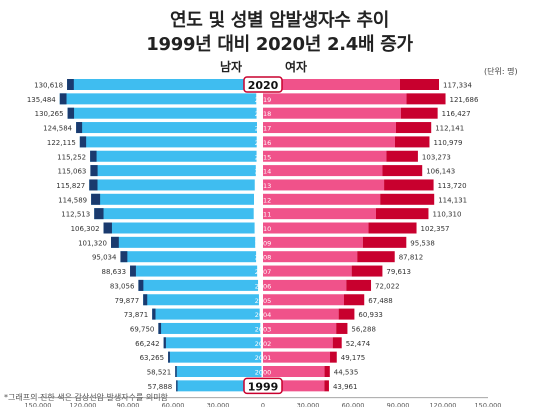 This screenshot has width=559, height=407. I want to click on male-label: 남자, so click(231, 66).